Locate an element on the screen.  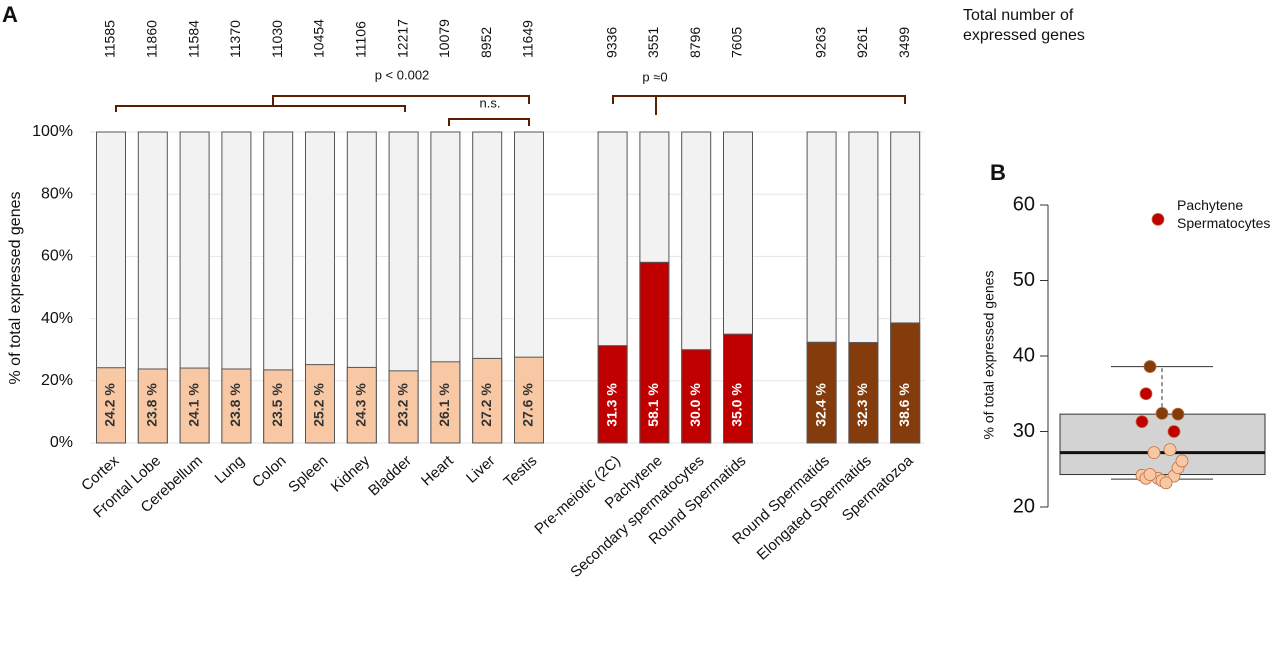
value-label: 24.3 % is located at coordinates (361, 405).